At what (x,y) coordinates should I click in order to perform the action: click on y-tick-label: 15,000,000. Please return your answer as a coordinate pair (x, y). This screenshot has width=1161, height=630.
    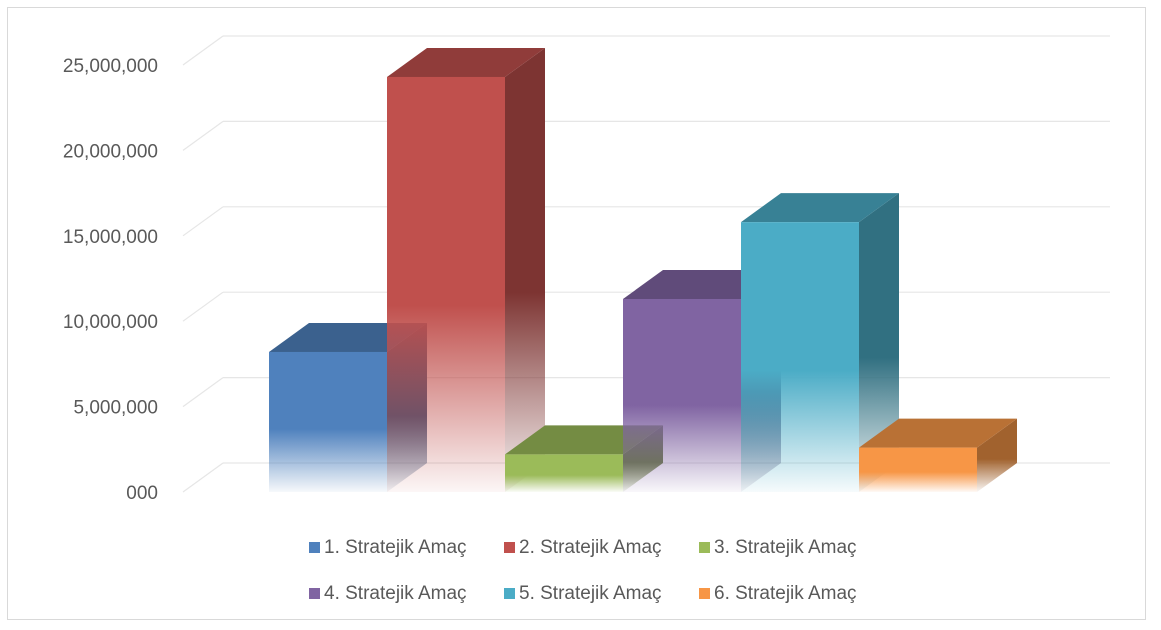
    Looking at the image, I should click on (110, 237).